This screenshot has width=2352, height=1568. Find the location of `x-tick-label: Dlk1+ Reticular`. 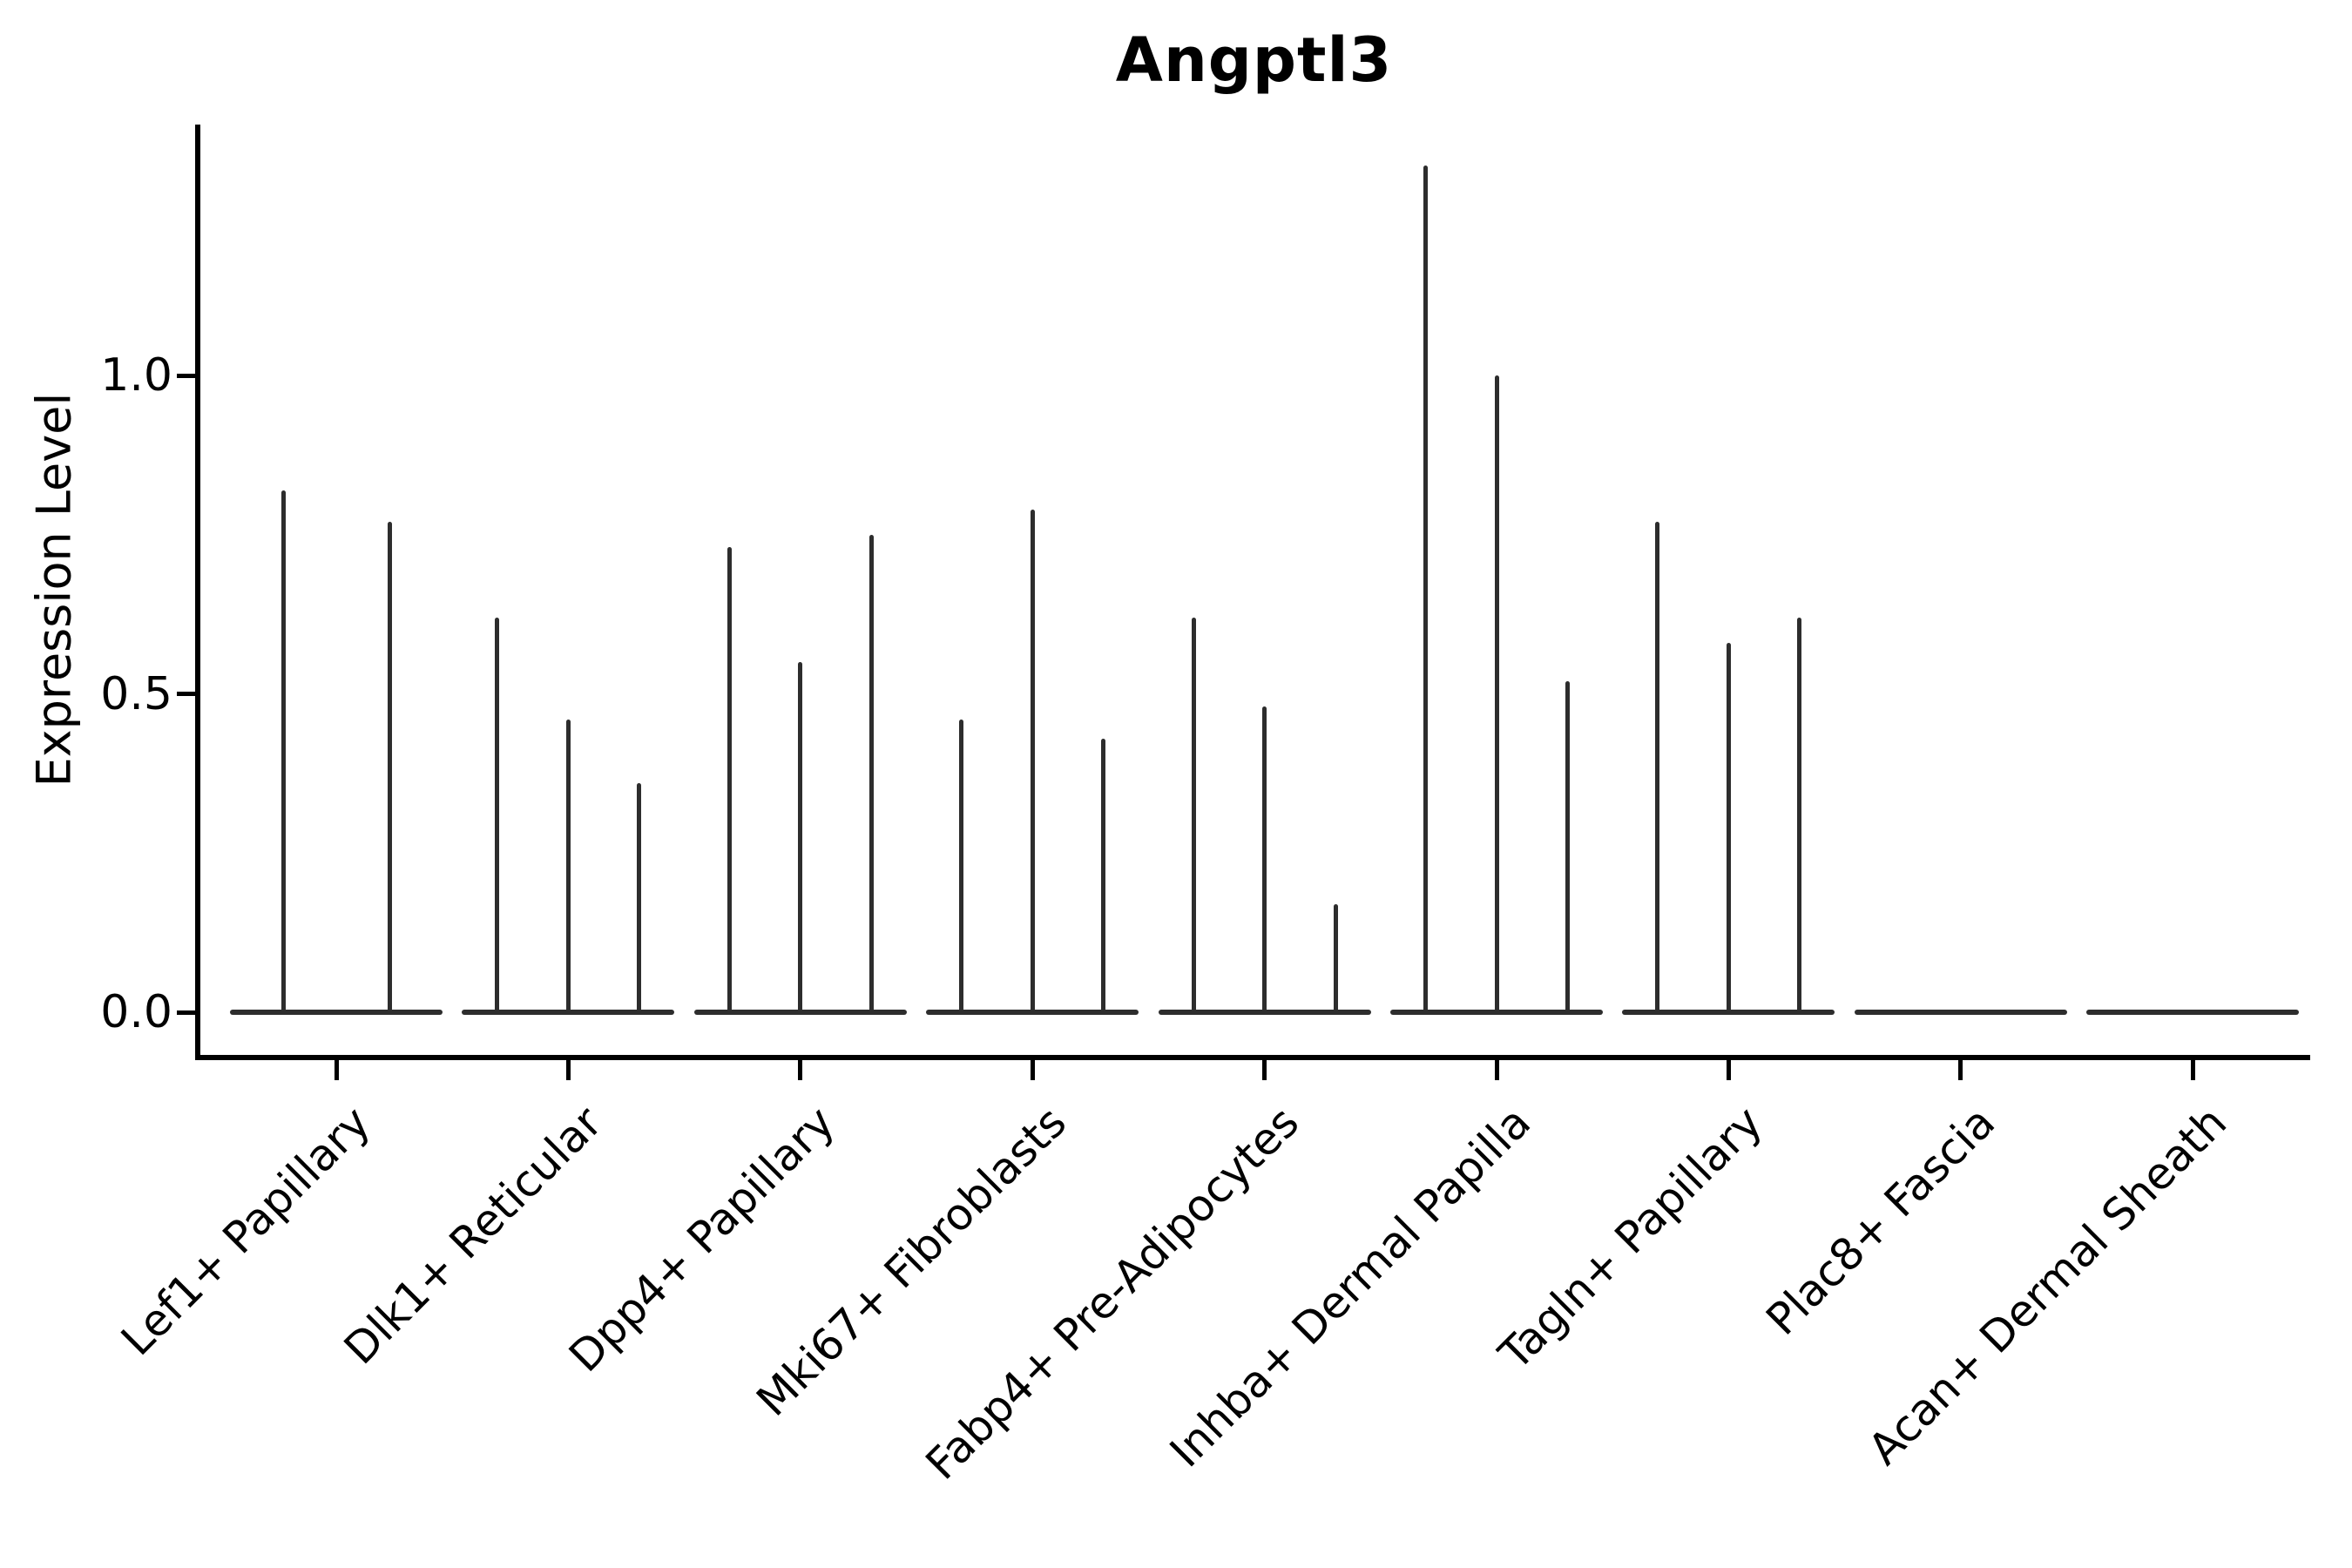

x-tick-label: Dlk1+ Reticular is located at coordinates (474, 1236).